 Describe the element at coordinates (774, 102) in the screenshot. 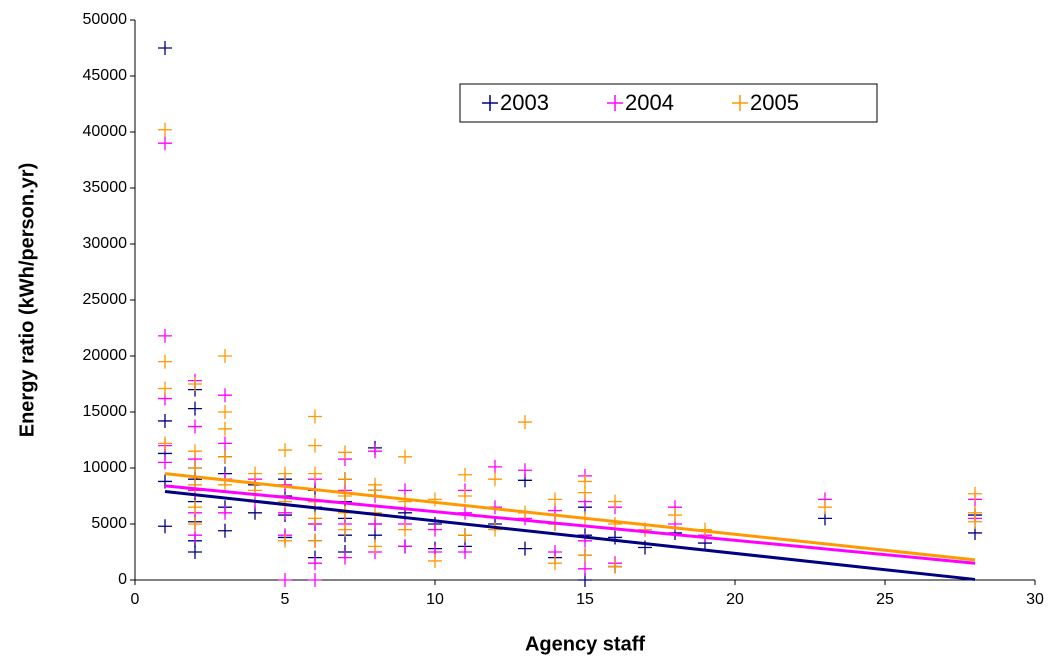

I see `legend-label: 2005` at that location.